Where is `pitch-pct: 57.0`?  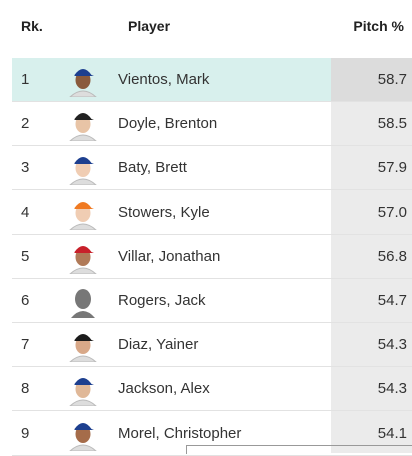
pitch-pct: 57.0 is located at coordinates (392, 212).